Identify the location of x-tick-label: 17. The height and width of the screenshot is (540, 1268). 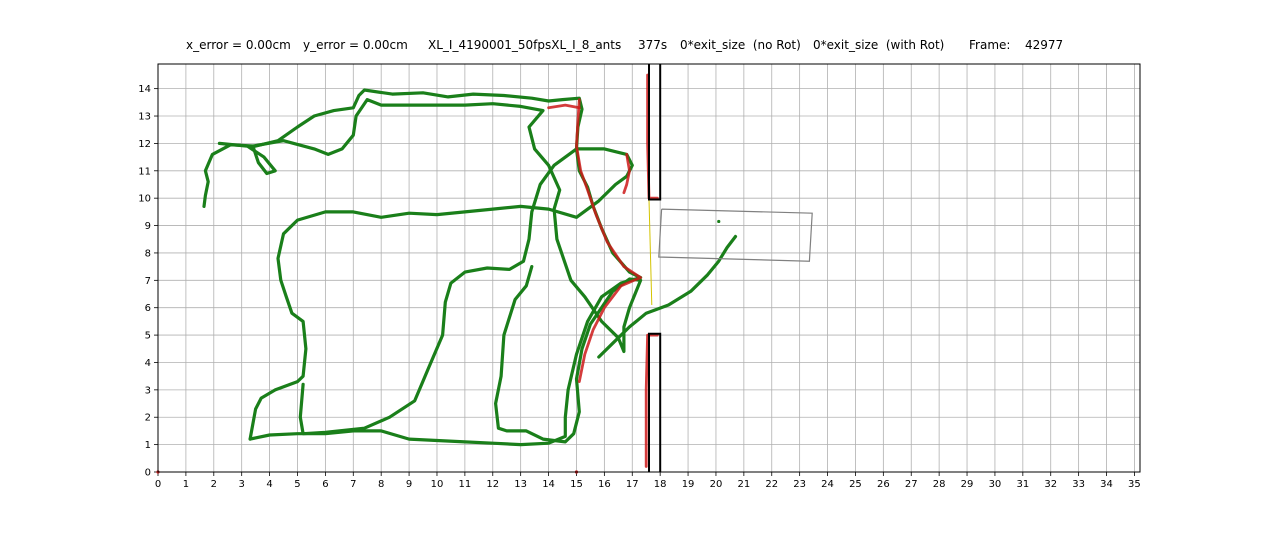
(632, 484).